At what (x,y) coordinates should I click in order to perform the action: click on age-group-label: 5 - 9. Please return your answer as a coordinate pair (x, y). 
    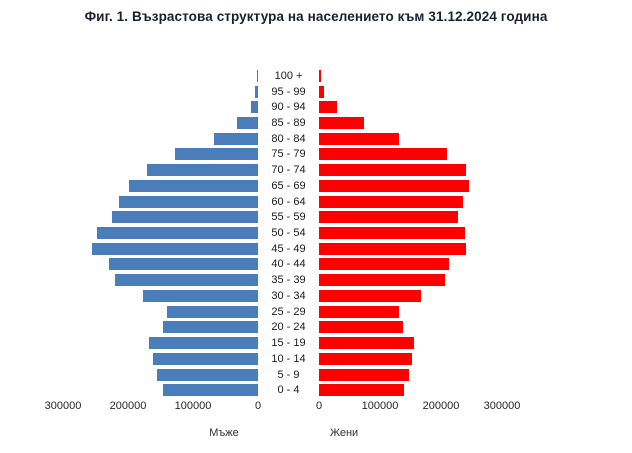
    Looking at the image, I should click on (288, 374).